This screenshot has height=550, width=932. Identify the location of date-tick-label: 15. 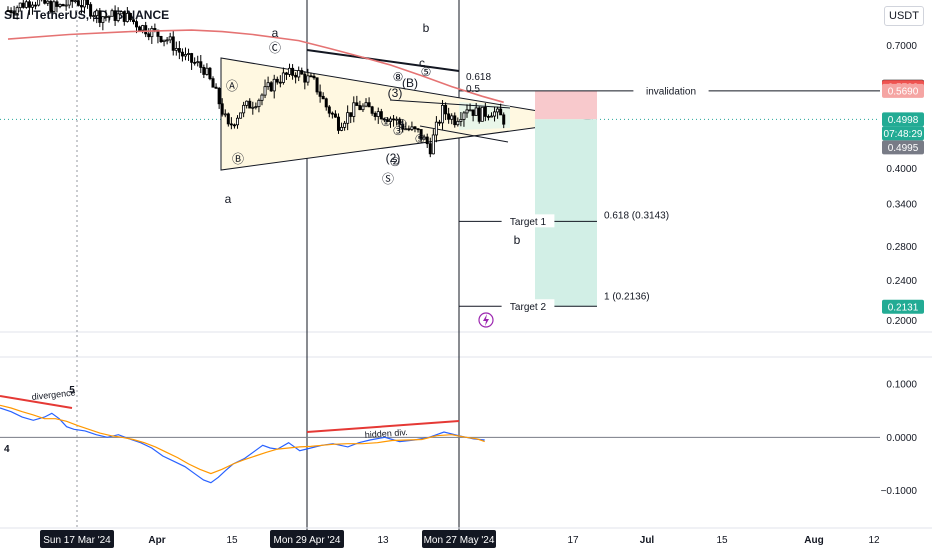
(722, 540).